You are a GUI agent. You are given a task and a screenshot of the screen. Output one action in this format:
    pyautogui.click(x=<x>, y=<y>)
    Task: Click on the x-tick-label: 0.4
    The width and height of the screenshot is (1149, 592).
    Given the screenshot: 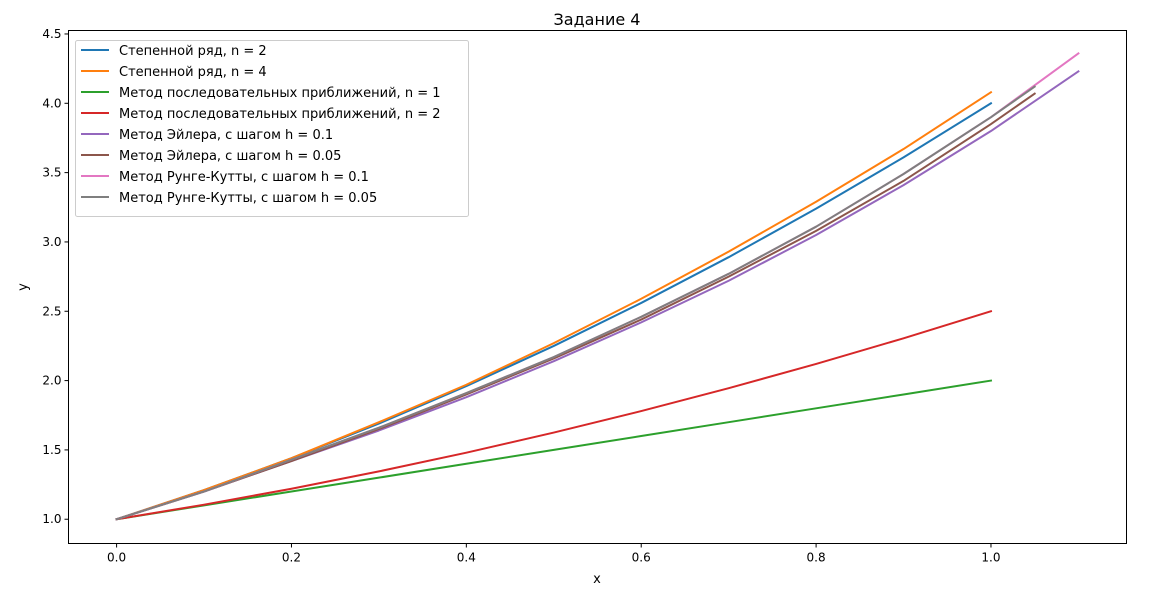 What is the action you would take?
    pyautogui.click(x=466, y=558)
    